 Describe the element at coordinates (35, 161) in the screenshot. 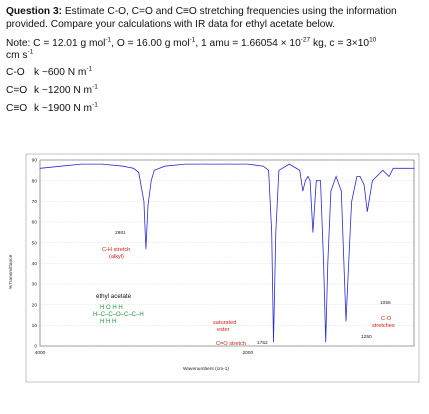

I see `y-tick-label: 90` at that location.